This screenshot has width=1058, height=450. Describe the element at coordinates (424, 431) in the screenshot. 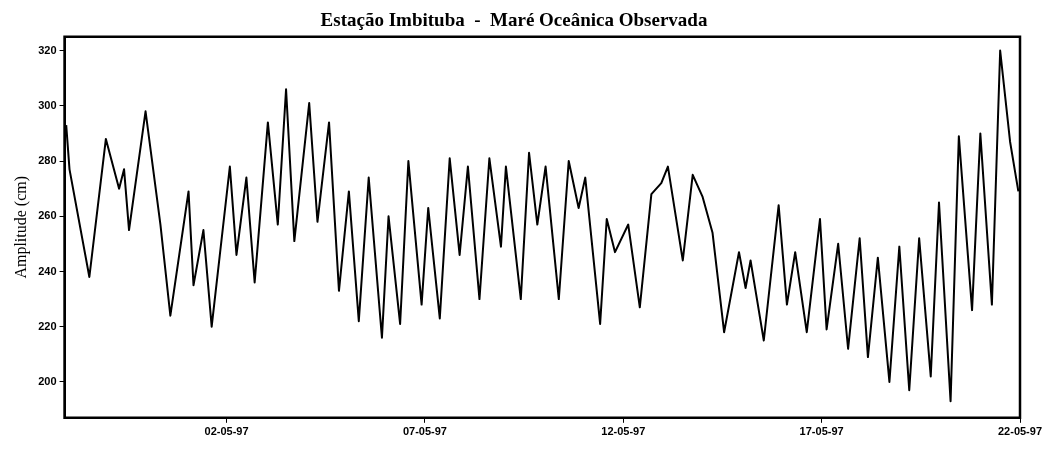

I see `x-tick-label: 07-05-97` at that location.